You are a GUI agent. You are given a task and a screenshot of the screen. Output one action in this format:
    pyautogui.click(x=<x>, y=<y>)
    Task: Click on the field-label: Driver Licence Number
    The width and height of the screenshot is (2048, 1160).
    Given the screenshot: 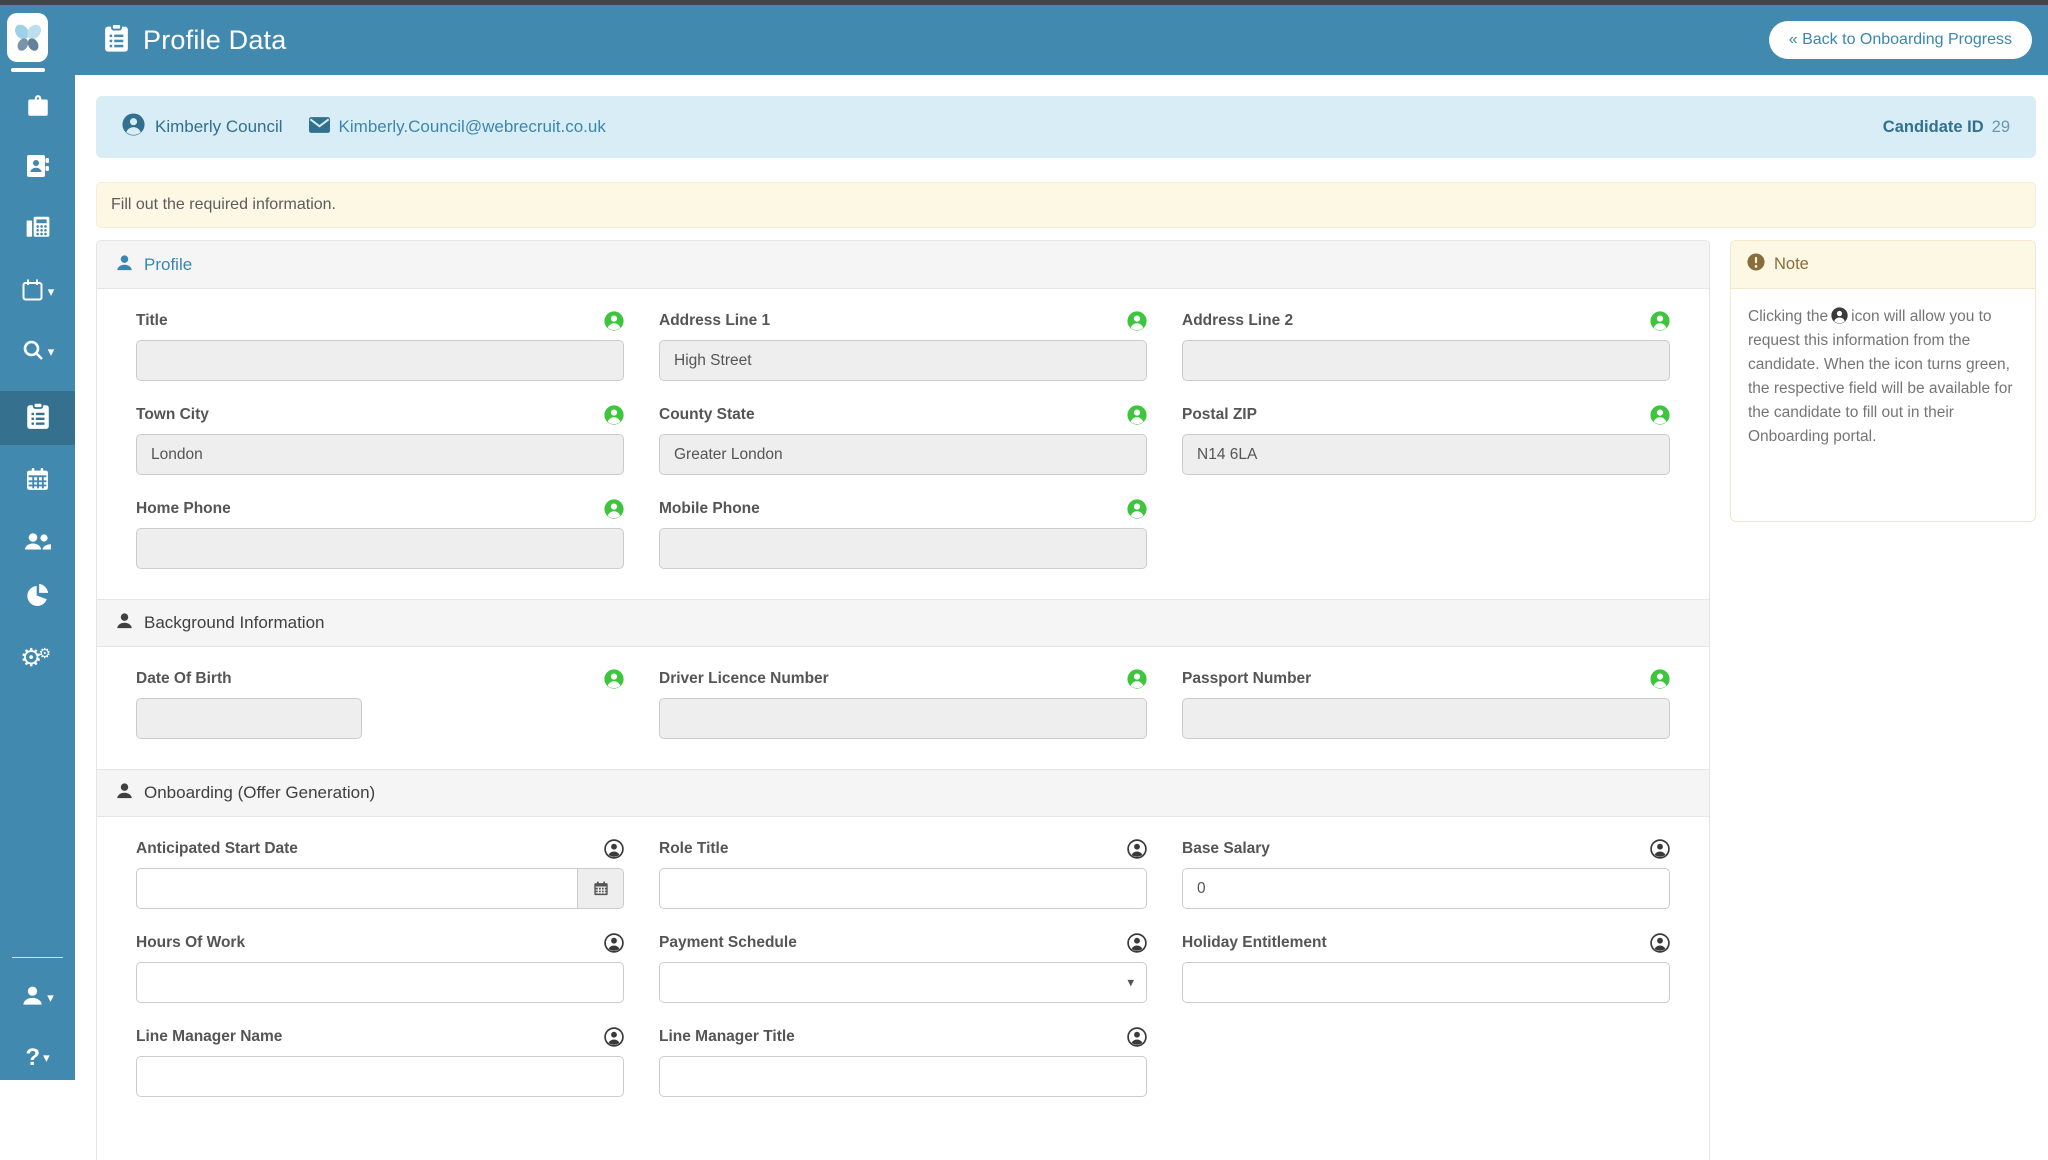 What is the action you would take?
    pyautogui.click(x=744, y=678)
    